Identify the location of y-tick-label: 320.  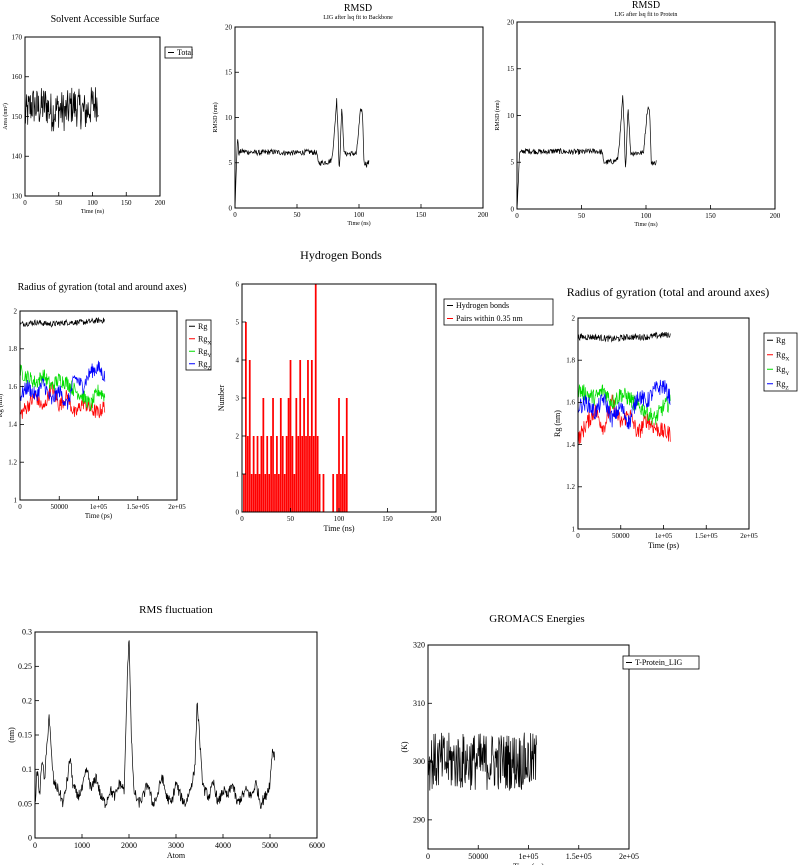
(419, 645).